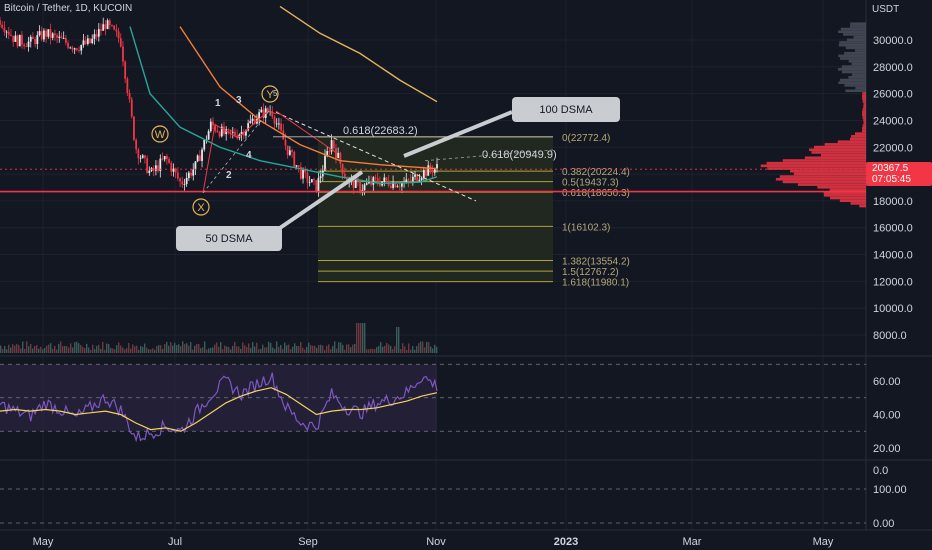 This screenshot has width=932, height=550. I want to click on time-tick-label-1: Jul, so click(175, 542).